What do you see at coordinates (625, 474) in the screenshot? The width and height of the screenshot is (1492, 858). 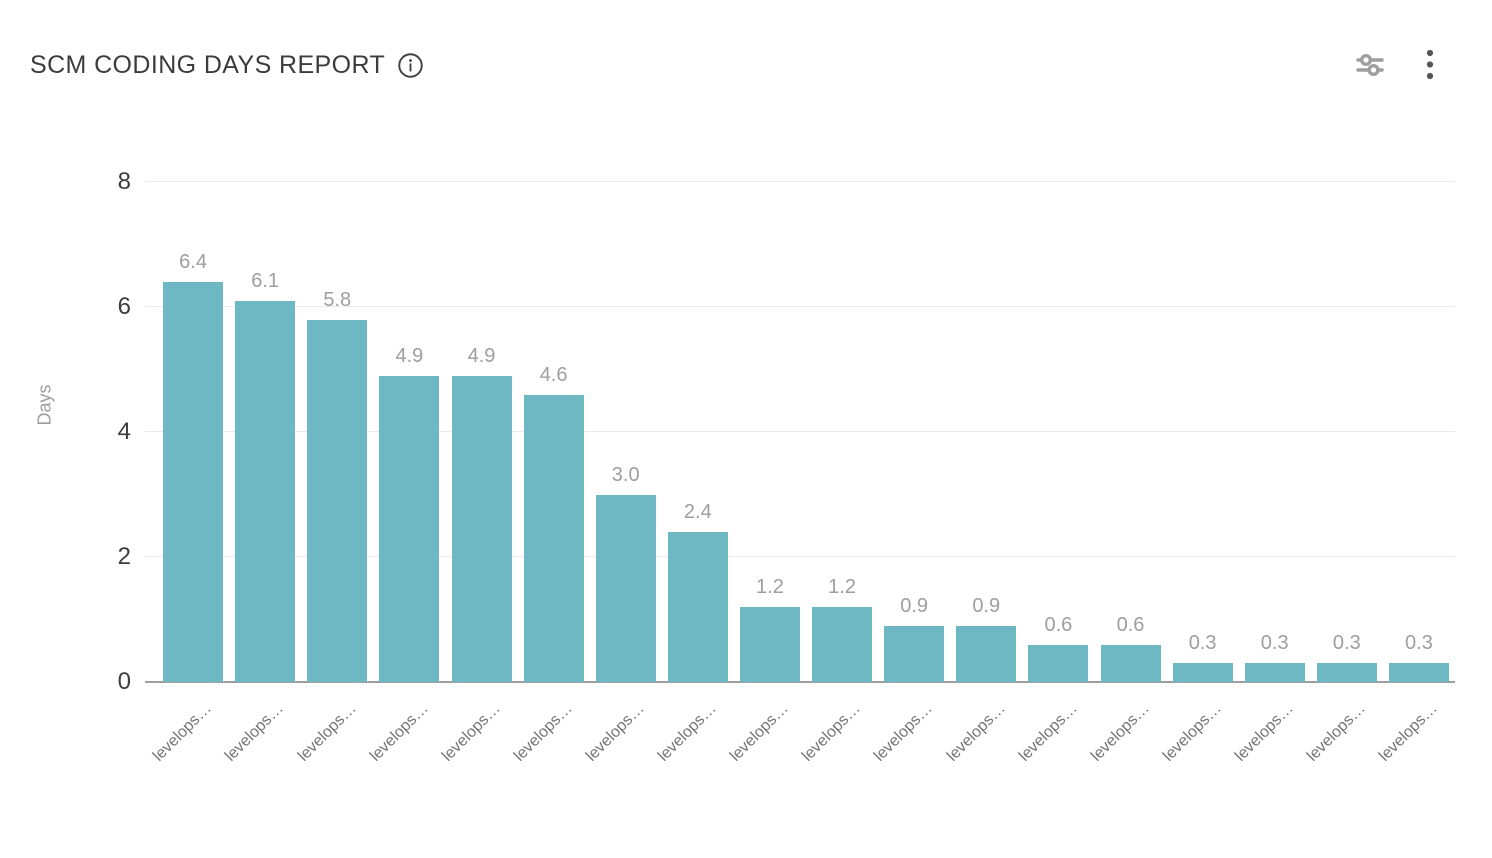 I see `bar-value-label: 3.0` at bounding box center [625, 474].